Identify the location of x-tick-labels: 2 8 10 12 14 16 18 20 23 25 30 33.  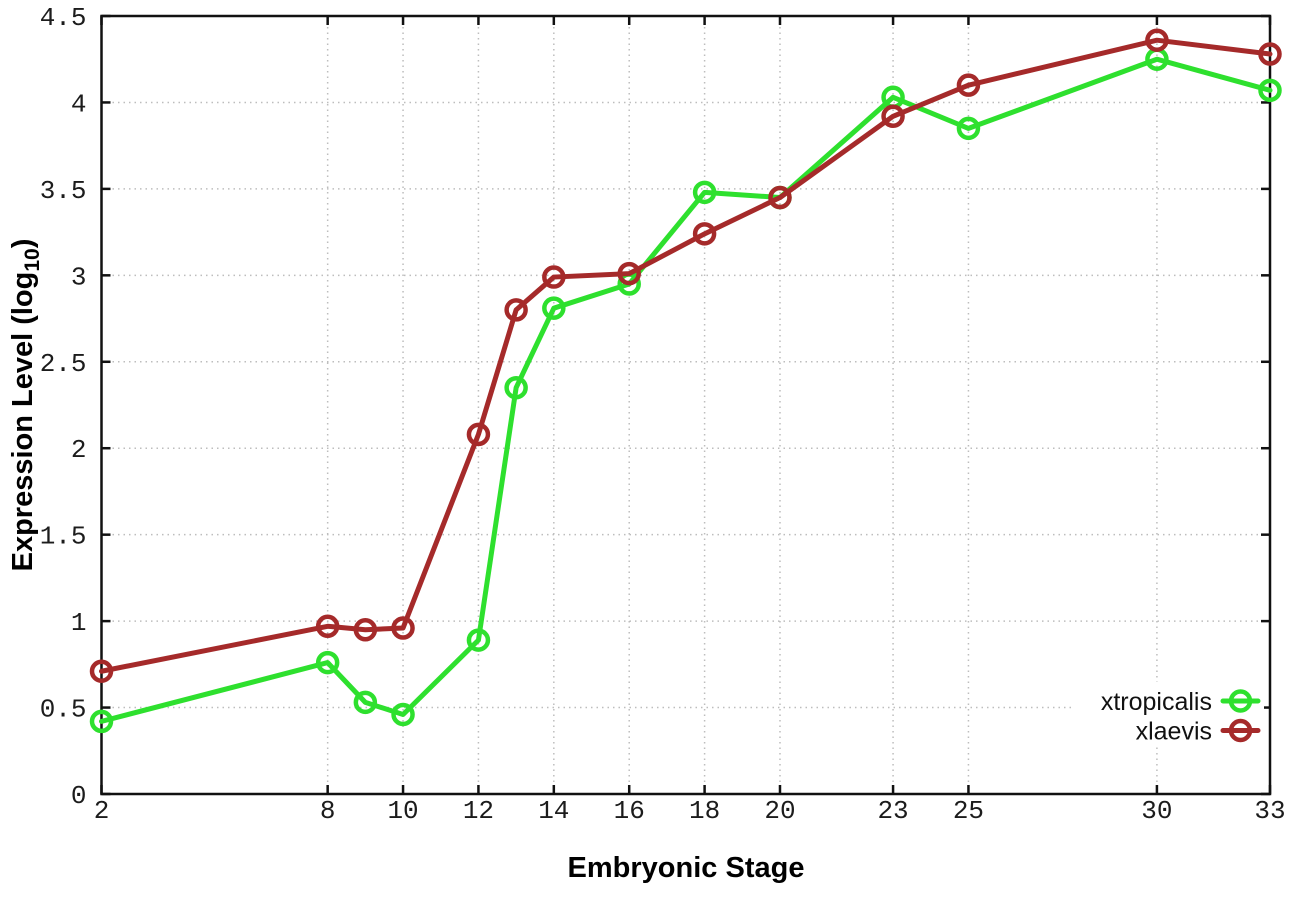
(690, 811).